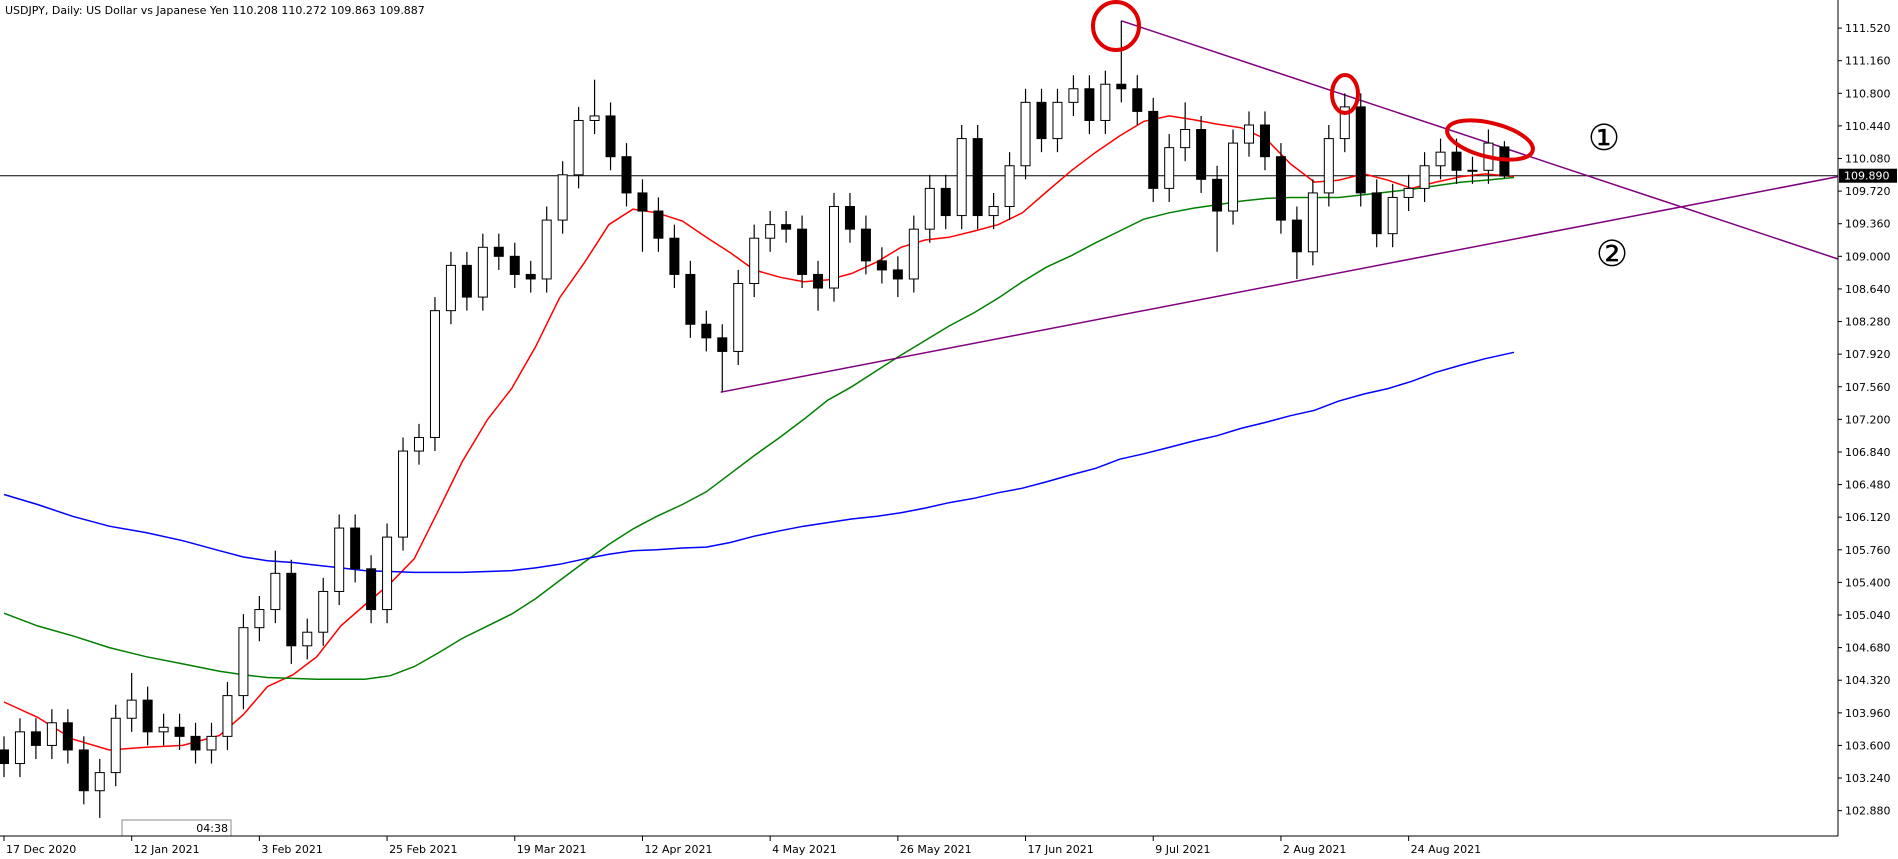 This screenshot has width=1898, height=859. Describe the element at coordinates (41, 849) in the screenshot. I see `x-tick-label: 17 Dec 2020` at that location.